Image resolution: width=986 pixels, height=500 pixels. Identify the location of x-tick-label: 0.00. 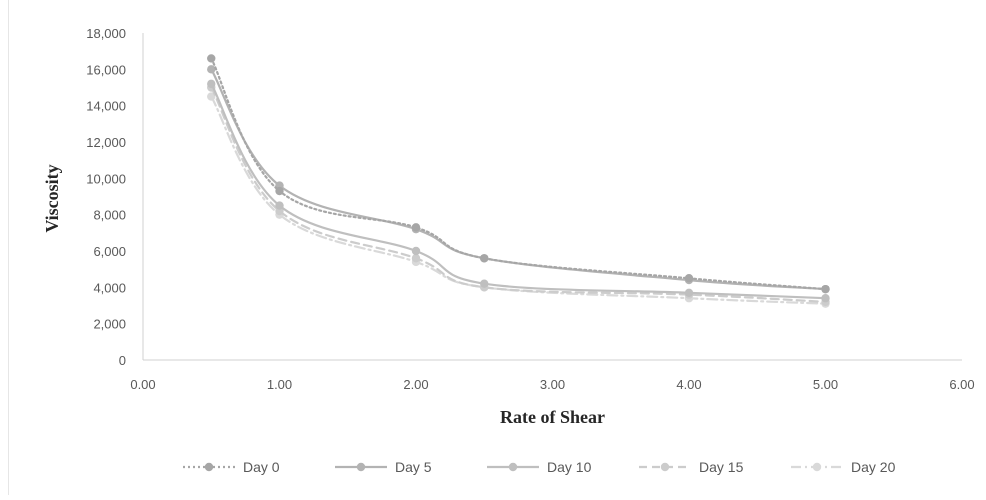
(142, 384).